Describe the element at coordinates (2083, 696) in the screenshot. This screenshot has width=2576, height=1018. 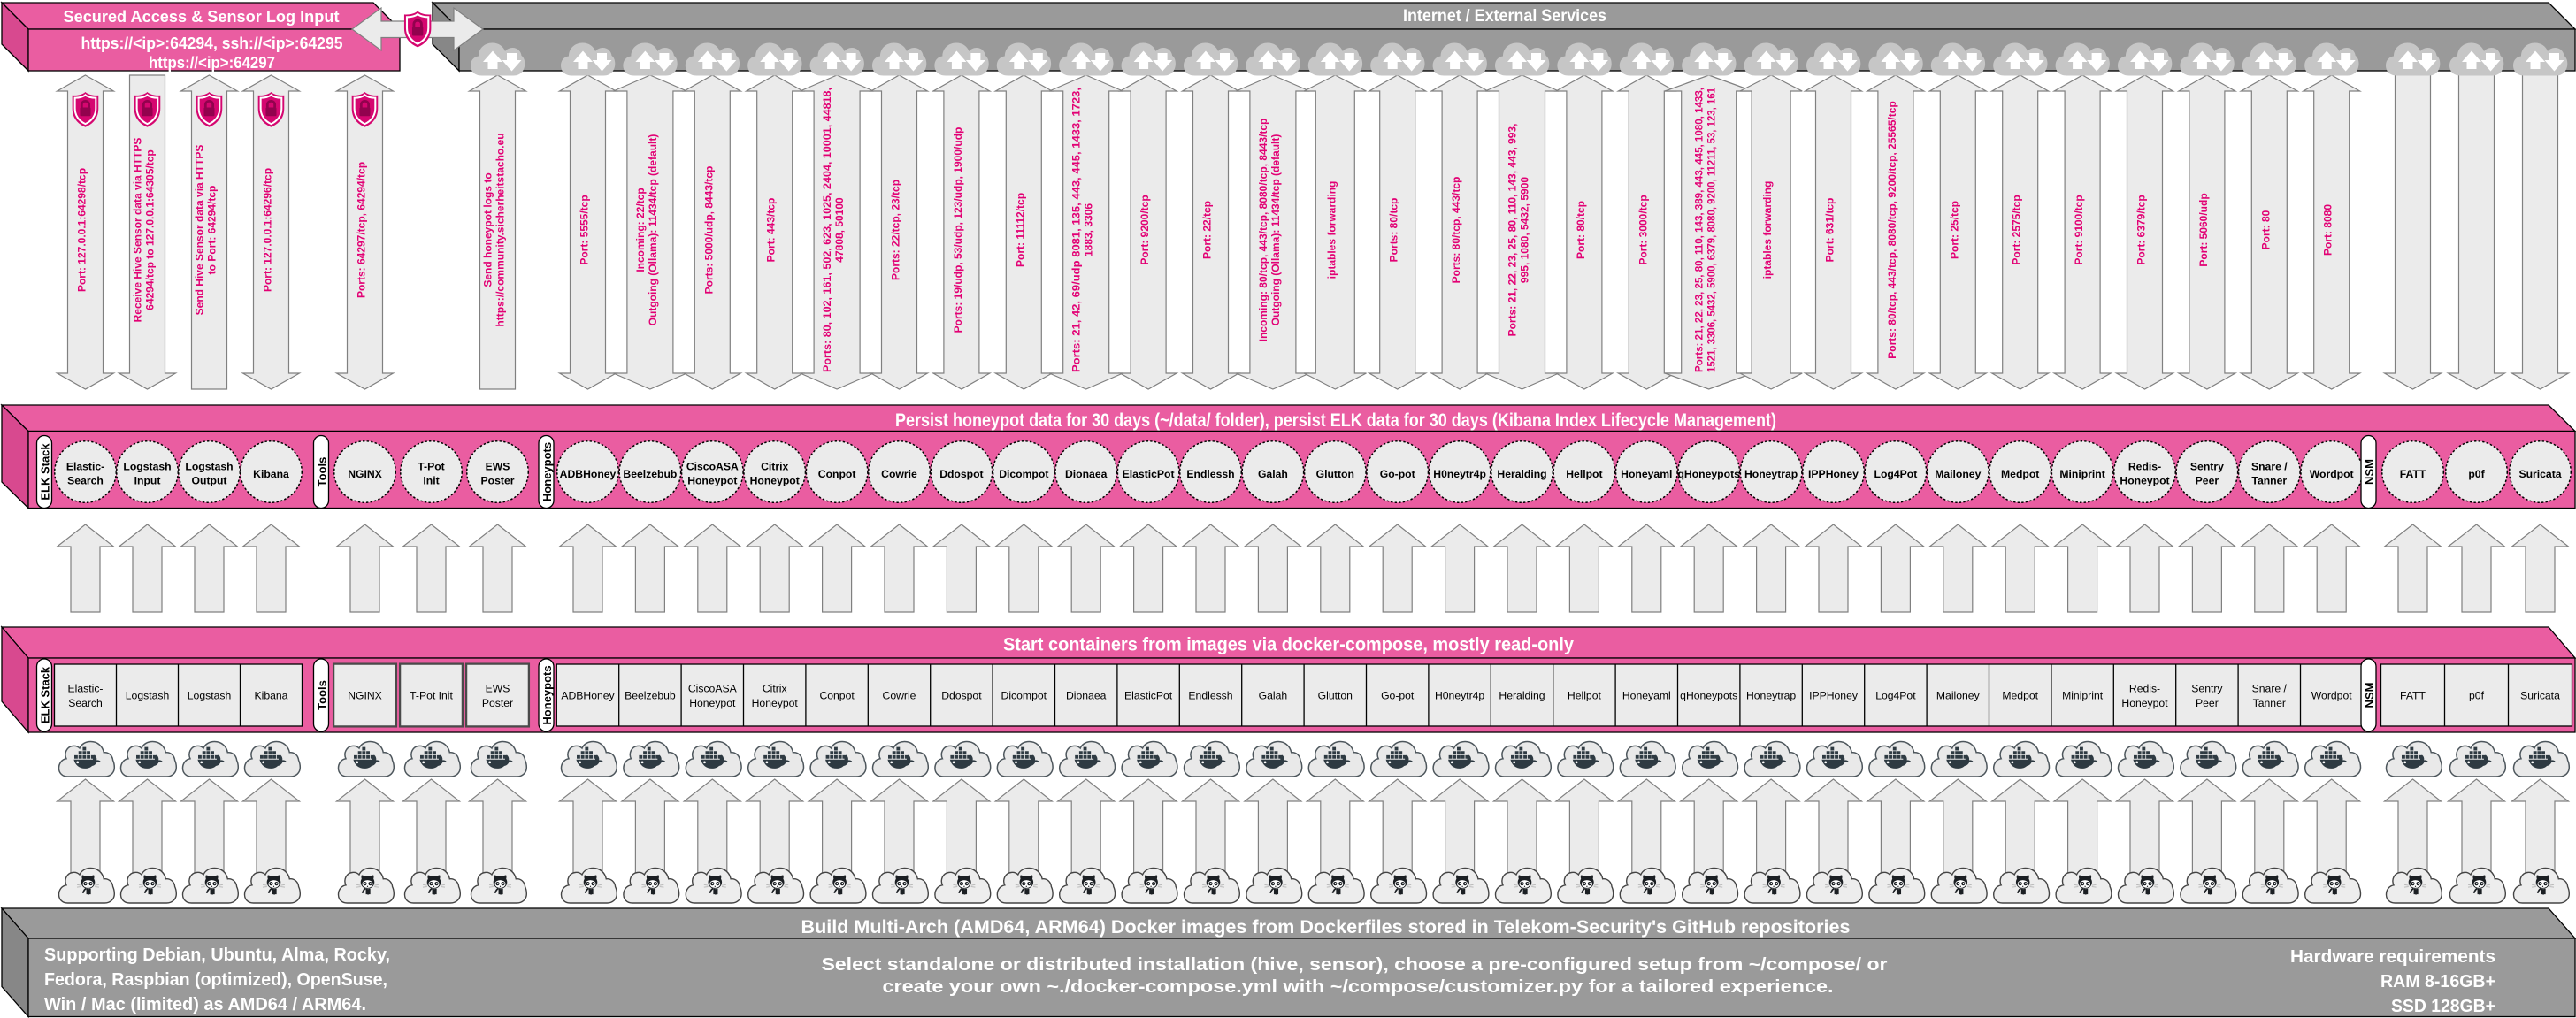
I see `svg-text: Miniprint` at that location.